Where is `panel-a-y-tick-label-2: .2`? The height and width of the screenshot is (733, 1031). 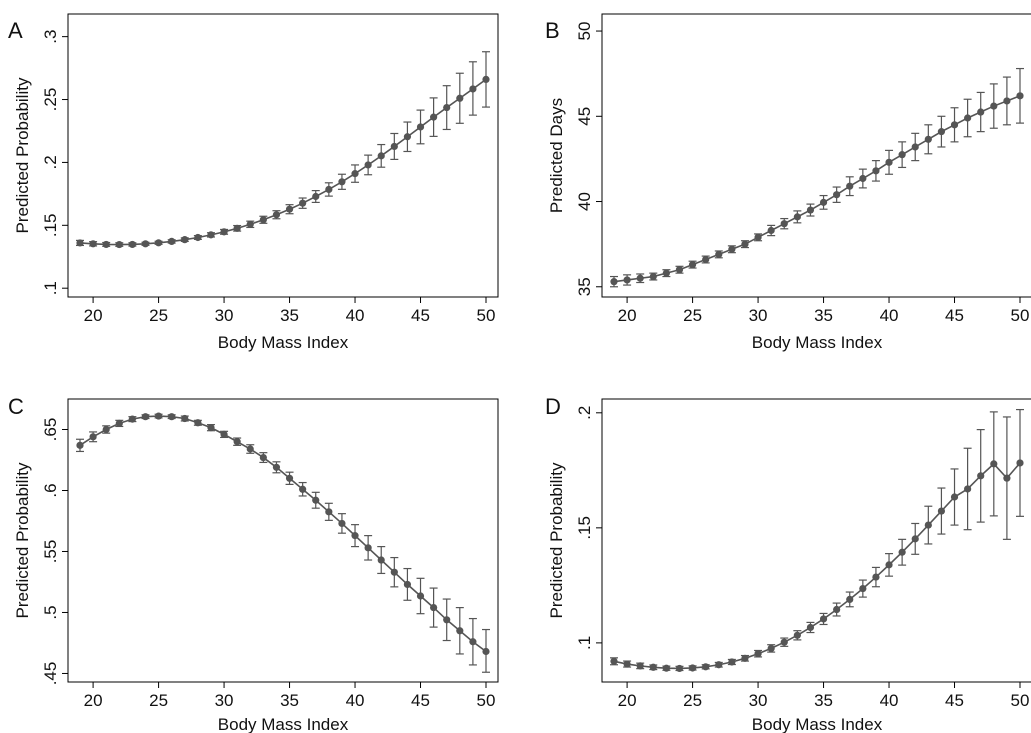 panel-a-y-tick-label-2: .2 is located at coordinates (50, 162).